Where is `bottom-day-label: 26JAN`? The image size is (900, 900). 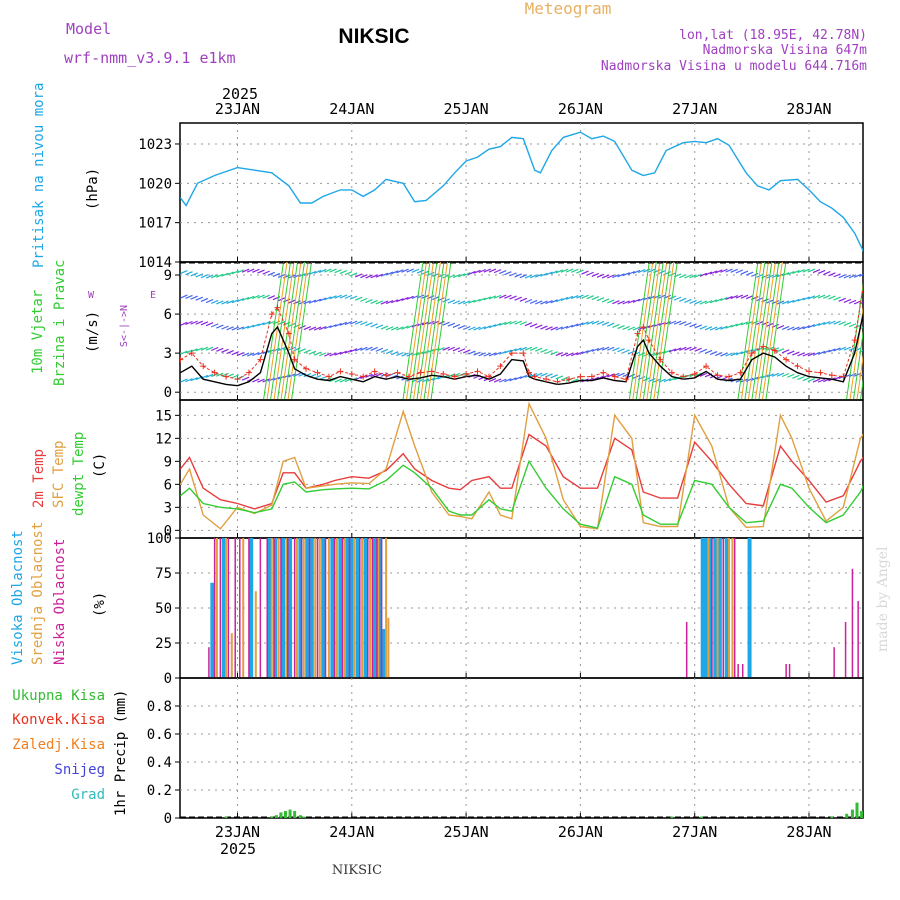 bottom-day-label: 26JAN is located at coordinates (580, 832).